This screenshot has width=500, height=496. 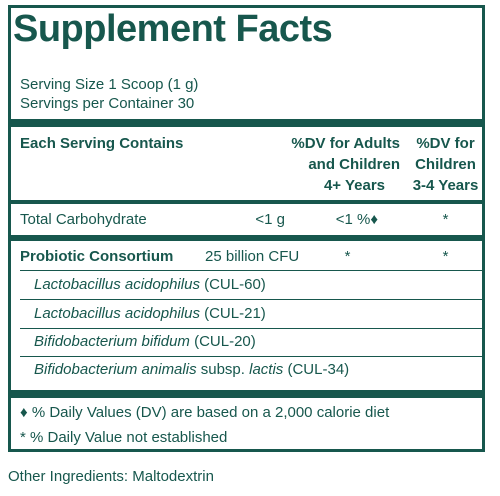 What do you see at coordinates (246, 123) in the screenshot?
I see `thick-divider` at bounding box center [246, 123].